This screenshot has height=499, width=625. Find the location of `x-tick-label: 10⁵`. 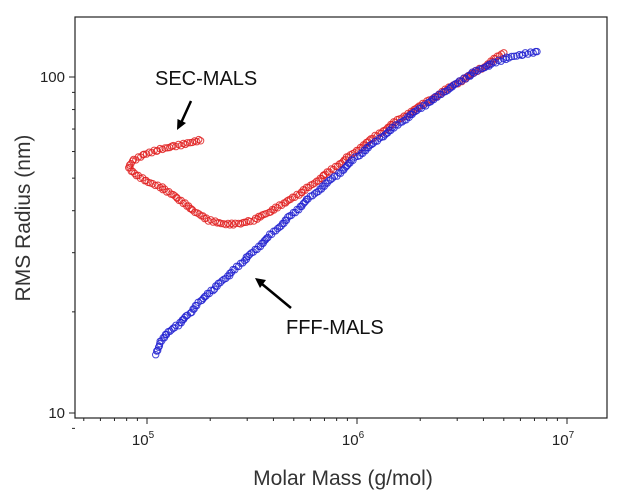

x-tick-label: 10⁵ is located at coordinates (143, 439).